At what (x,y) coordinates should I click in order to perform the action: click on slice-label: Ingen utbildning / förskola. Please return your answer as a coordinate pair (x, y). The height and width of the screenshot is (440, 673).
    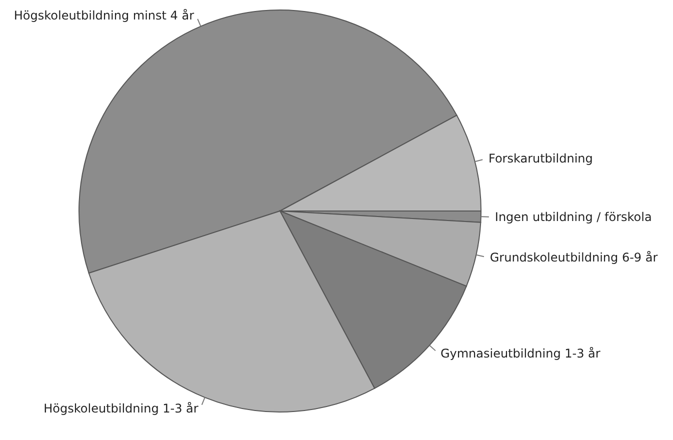
    Looking at the image, I should click on (573, 217).